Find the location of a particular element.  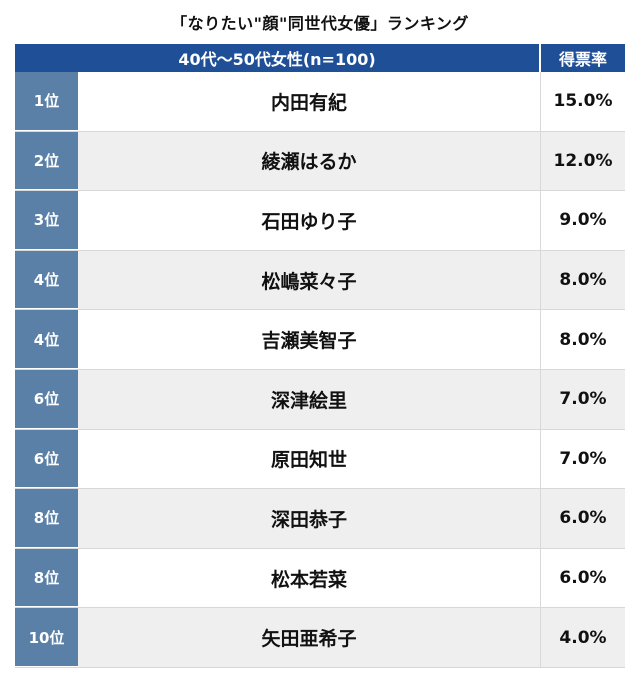

rank-cell: 10位 is located at coordinates (46, 637).